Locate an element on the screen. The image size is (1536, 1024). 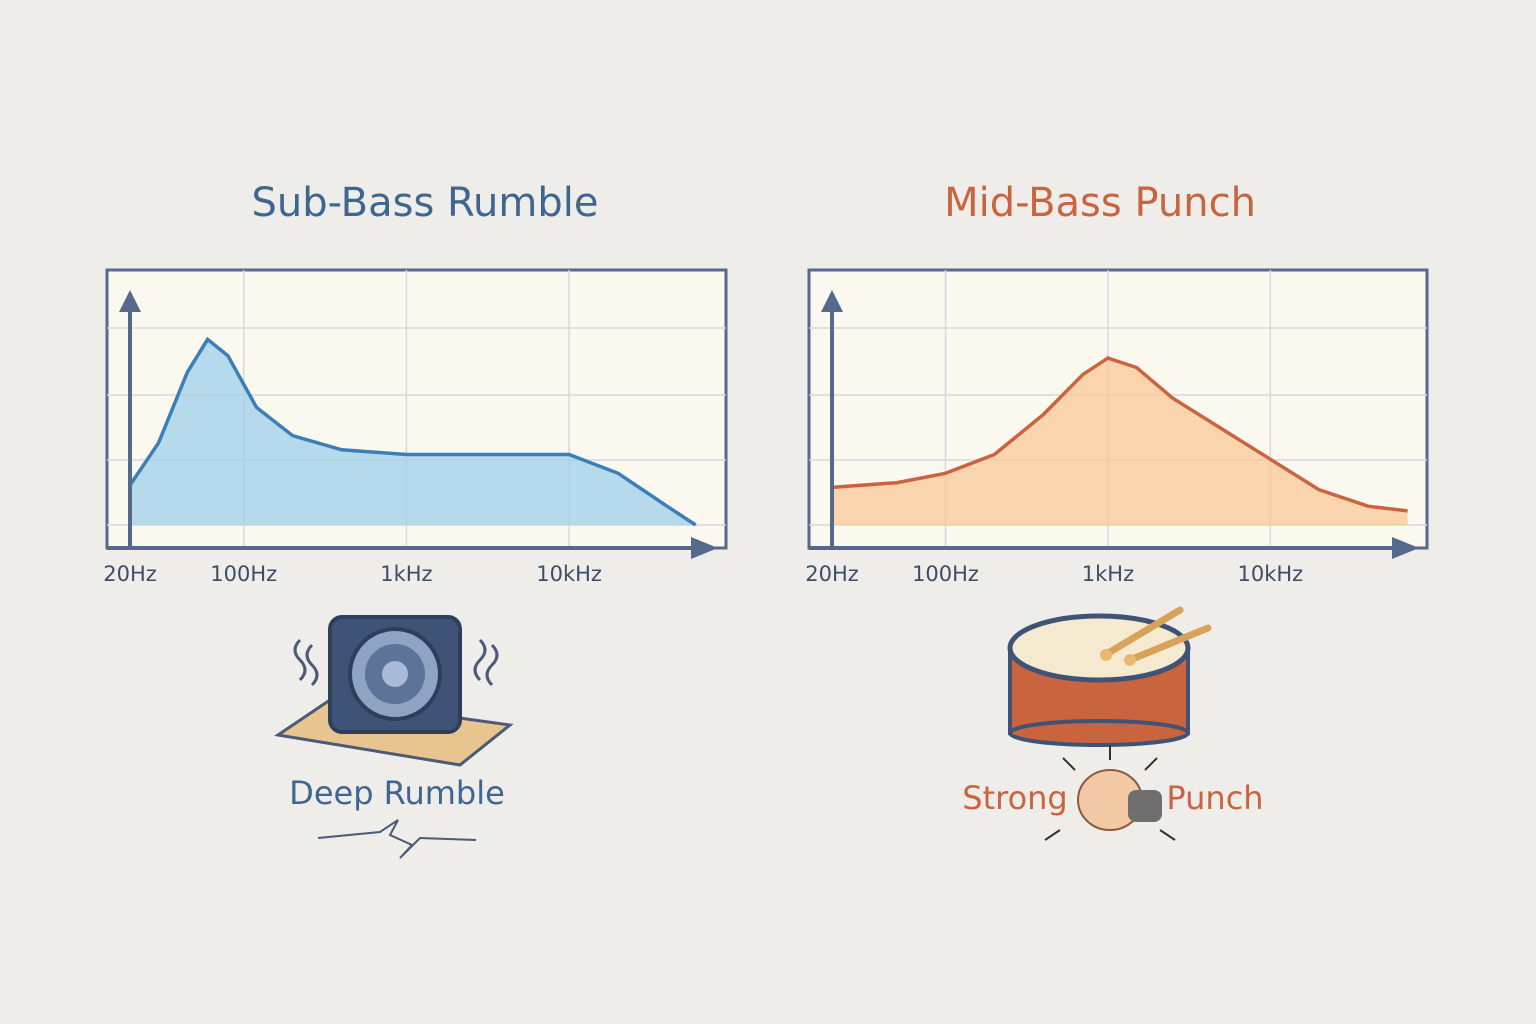
chart-title: Mid-Bass Punch is located at coordinates (1100, 203).